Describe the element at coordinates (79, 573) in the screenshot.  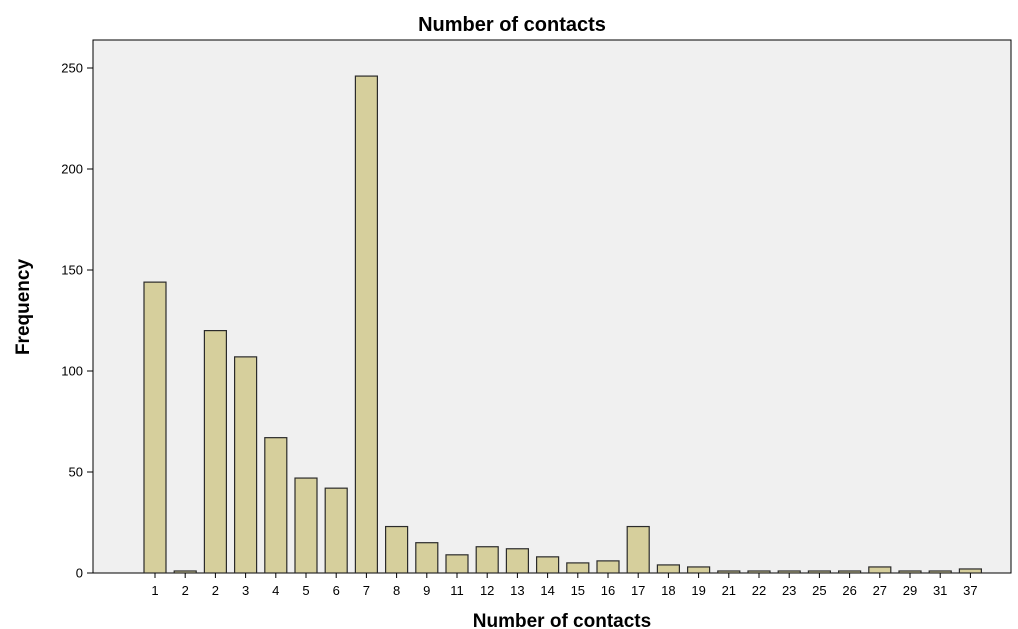
I see `y-tick-label: 0` at that location.